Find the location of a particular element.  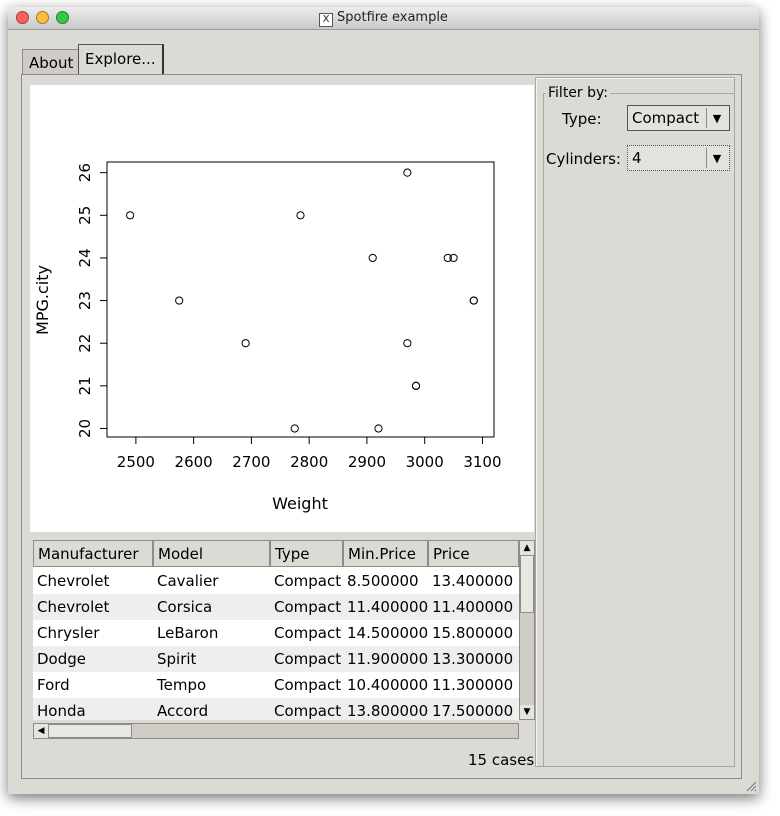

column-header-min-price: Min.Price is located at coordinates (385, 553).